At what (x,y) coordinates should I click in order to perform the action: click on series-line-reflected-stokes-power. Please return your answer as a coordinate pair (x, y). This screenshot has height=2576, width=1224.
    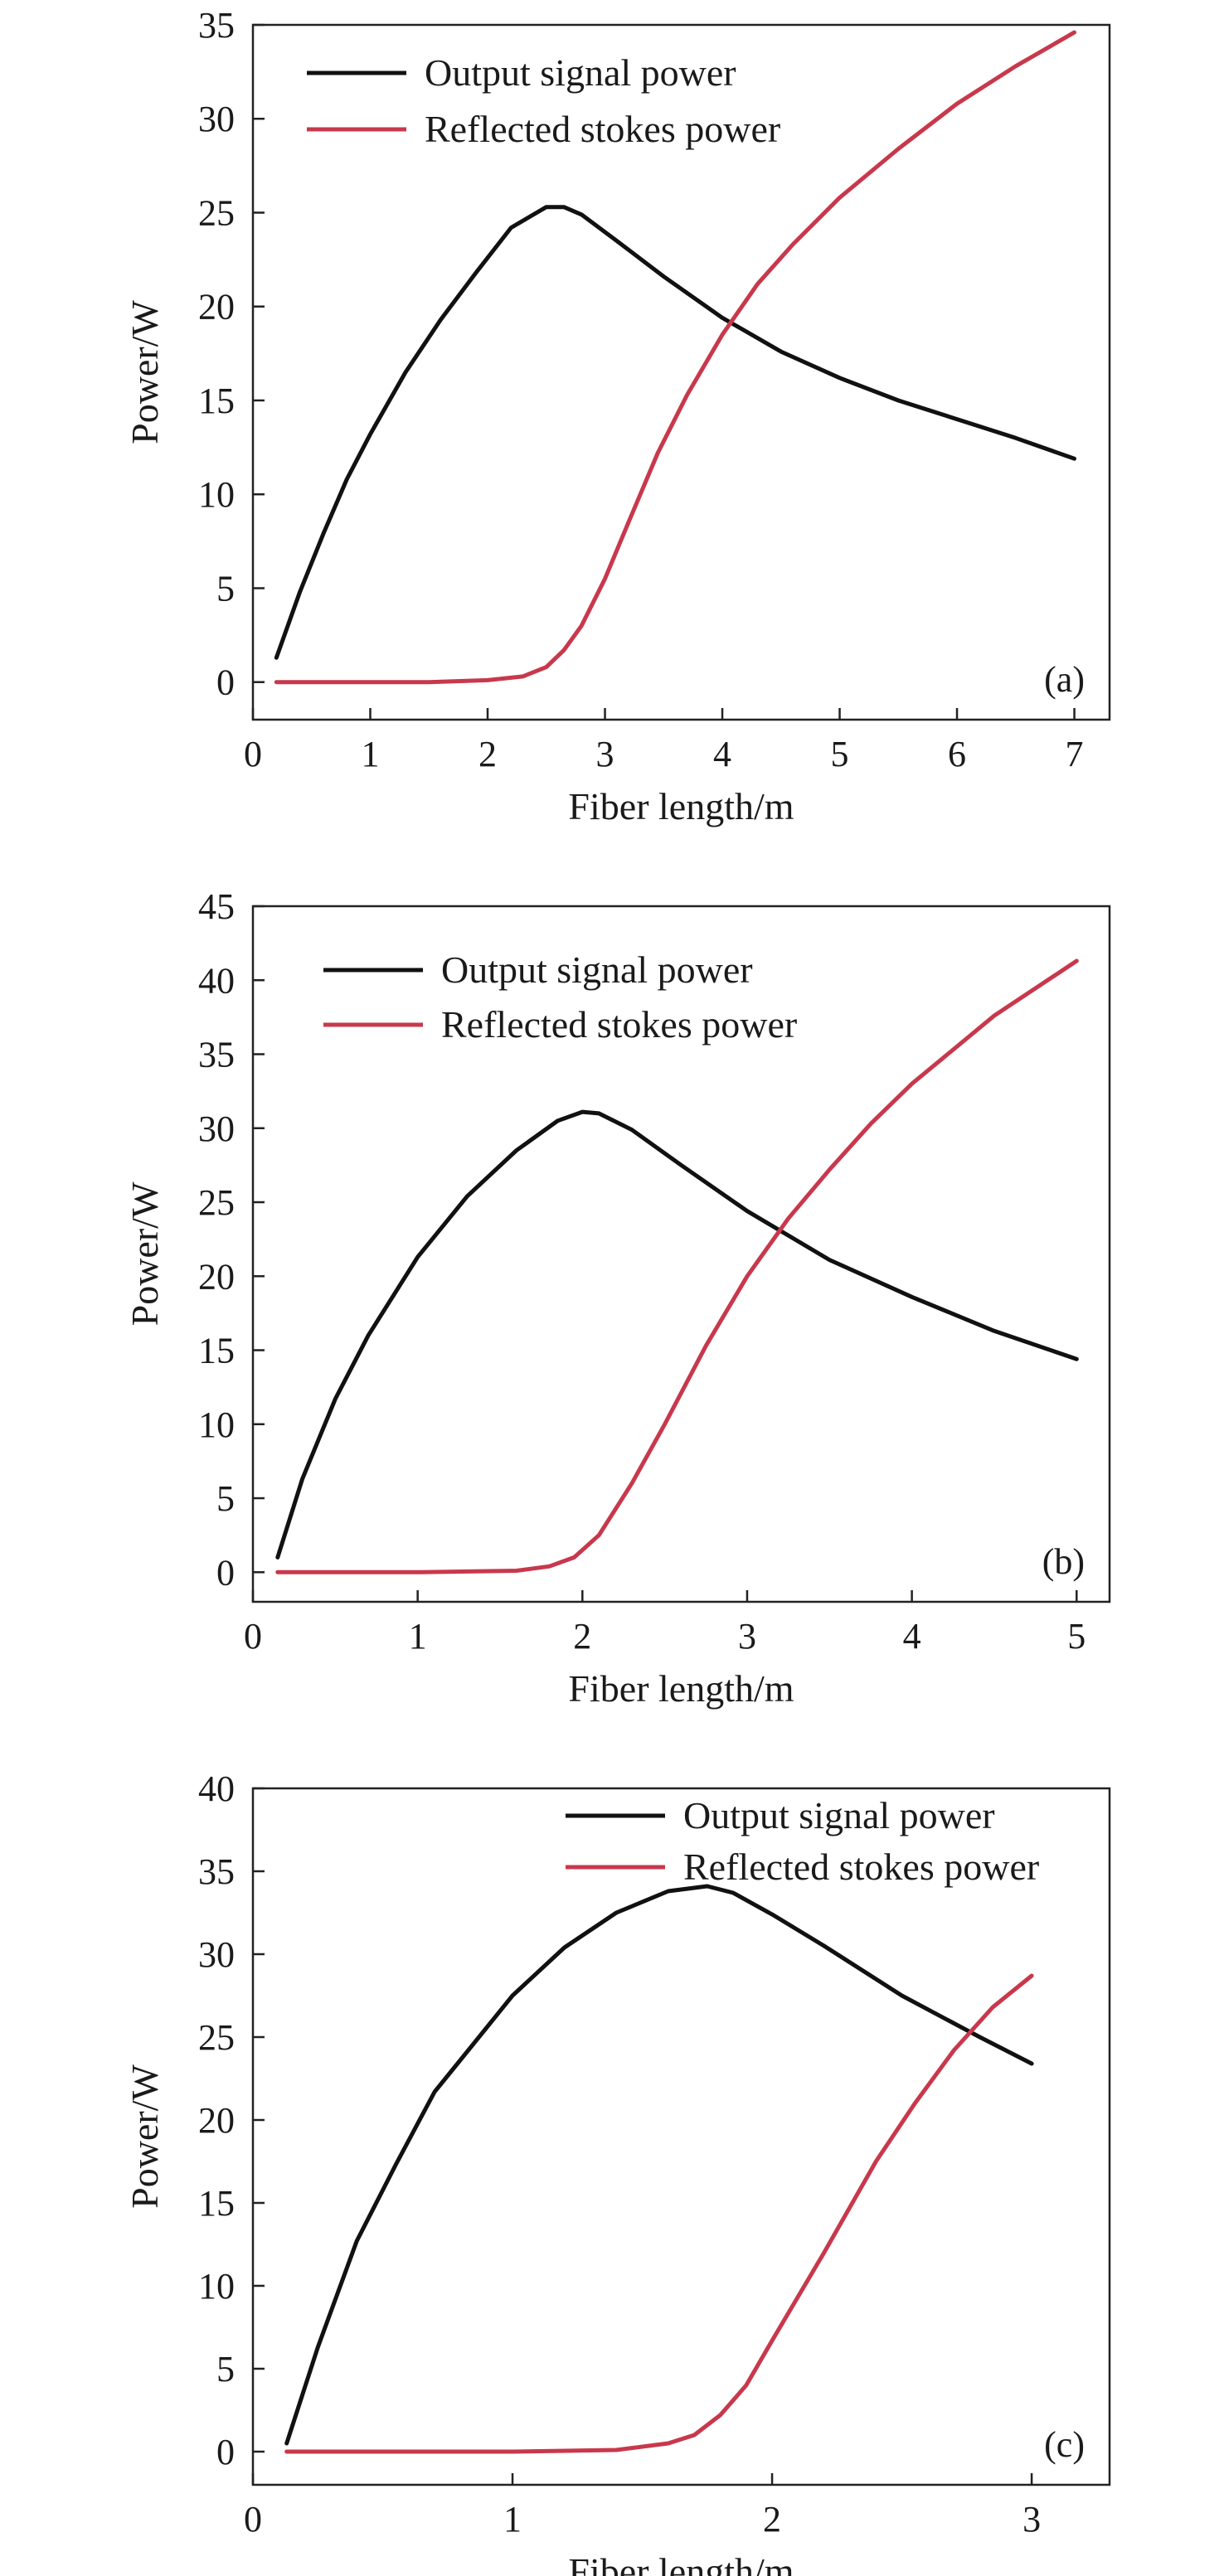
    Looking at the image, I should click on (659, 2213).